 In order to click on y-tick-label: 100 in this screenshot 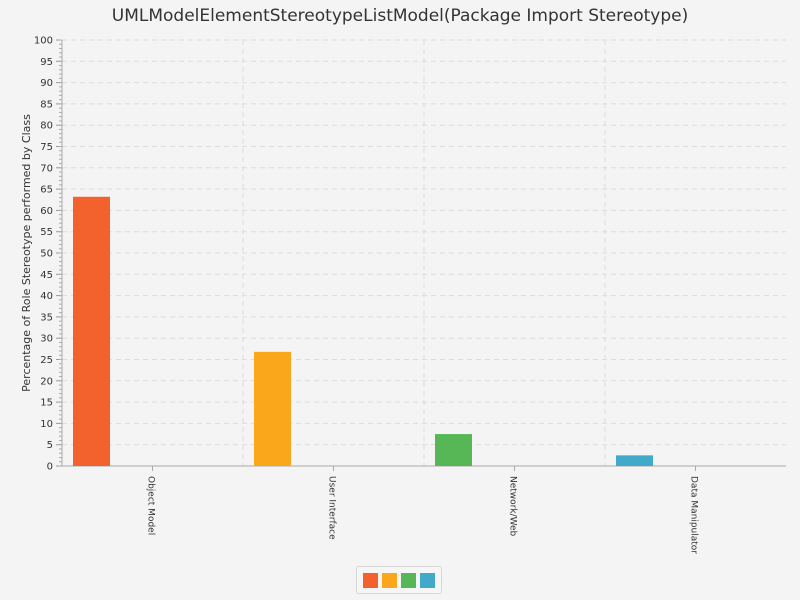, I will do `click(43, 41)`.